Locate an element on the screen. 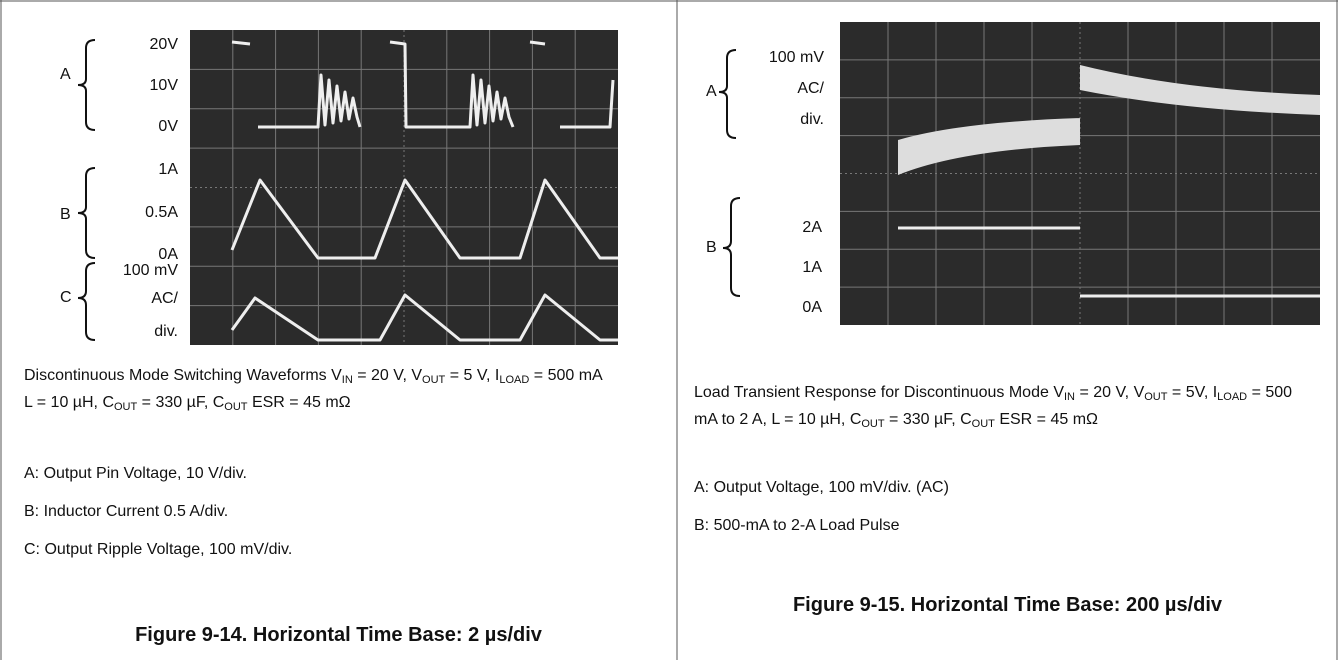 The height and width of the screenshot is (660, 1338). caption-text: = 5V, I is located at coordinates (1192, 392).